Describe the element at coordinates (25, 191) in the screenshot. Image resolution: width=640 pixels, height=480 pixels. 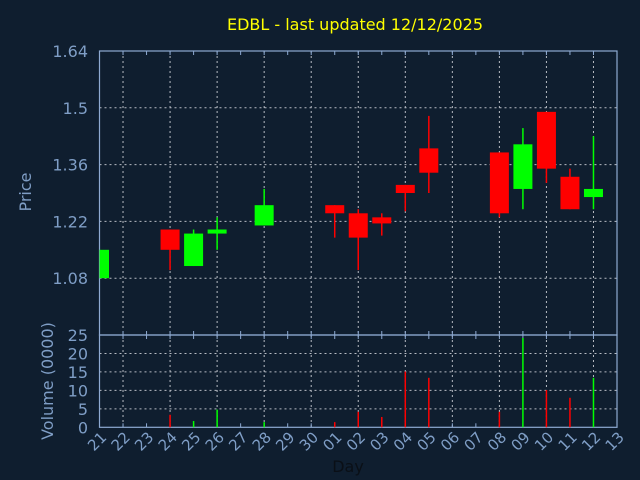
I see `price-axis-label: Price` at that location.